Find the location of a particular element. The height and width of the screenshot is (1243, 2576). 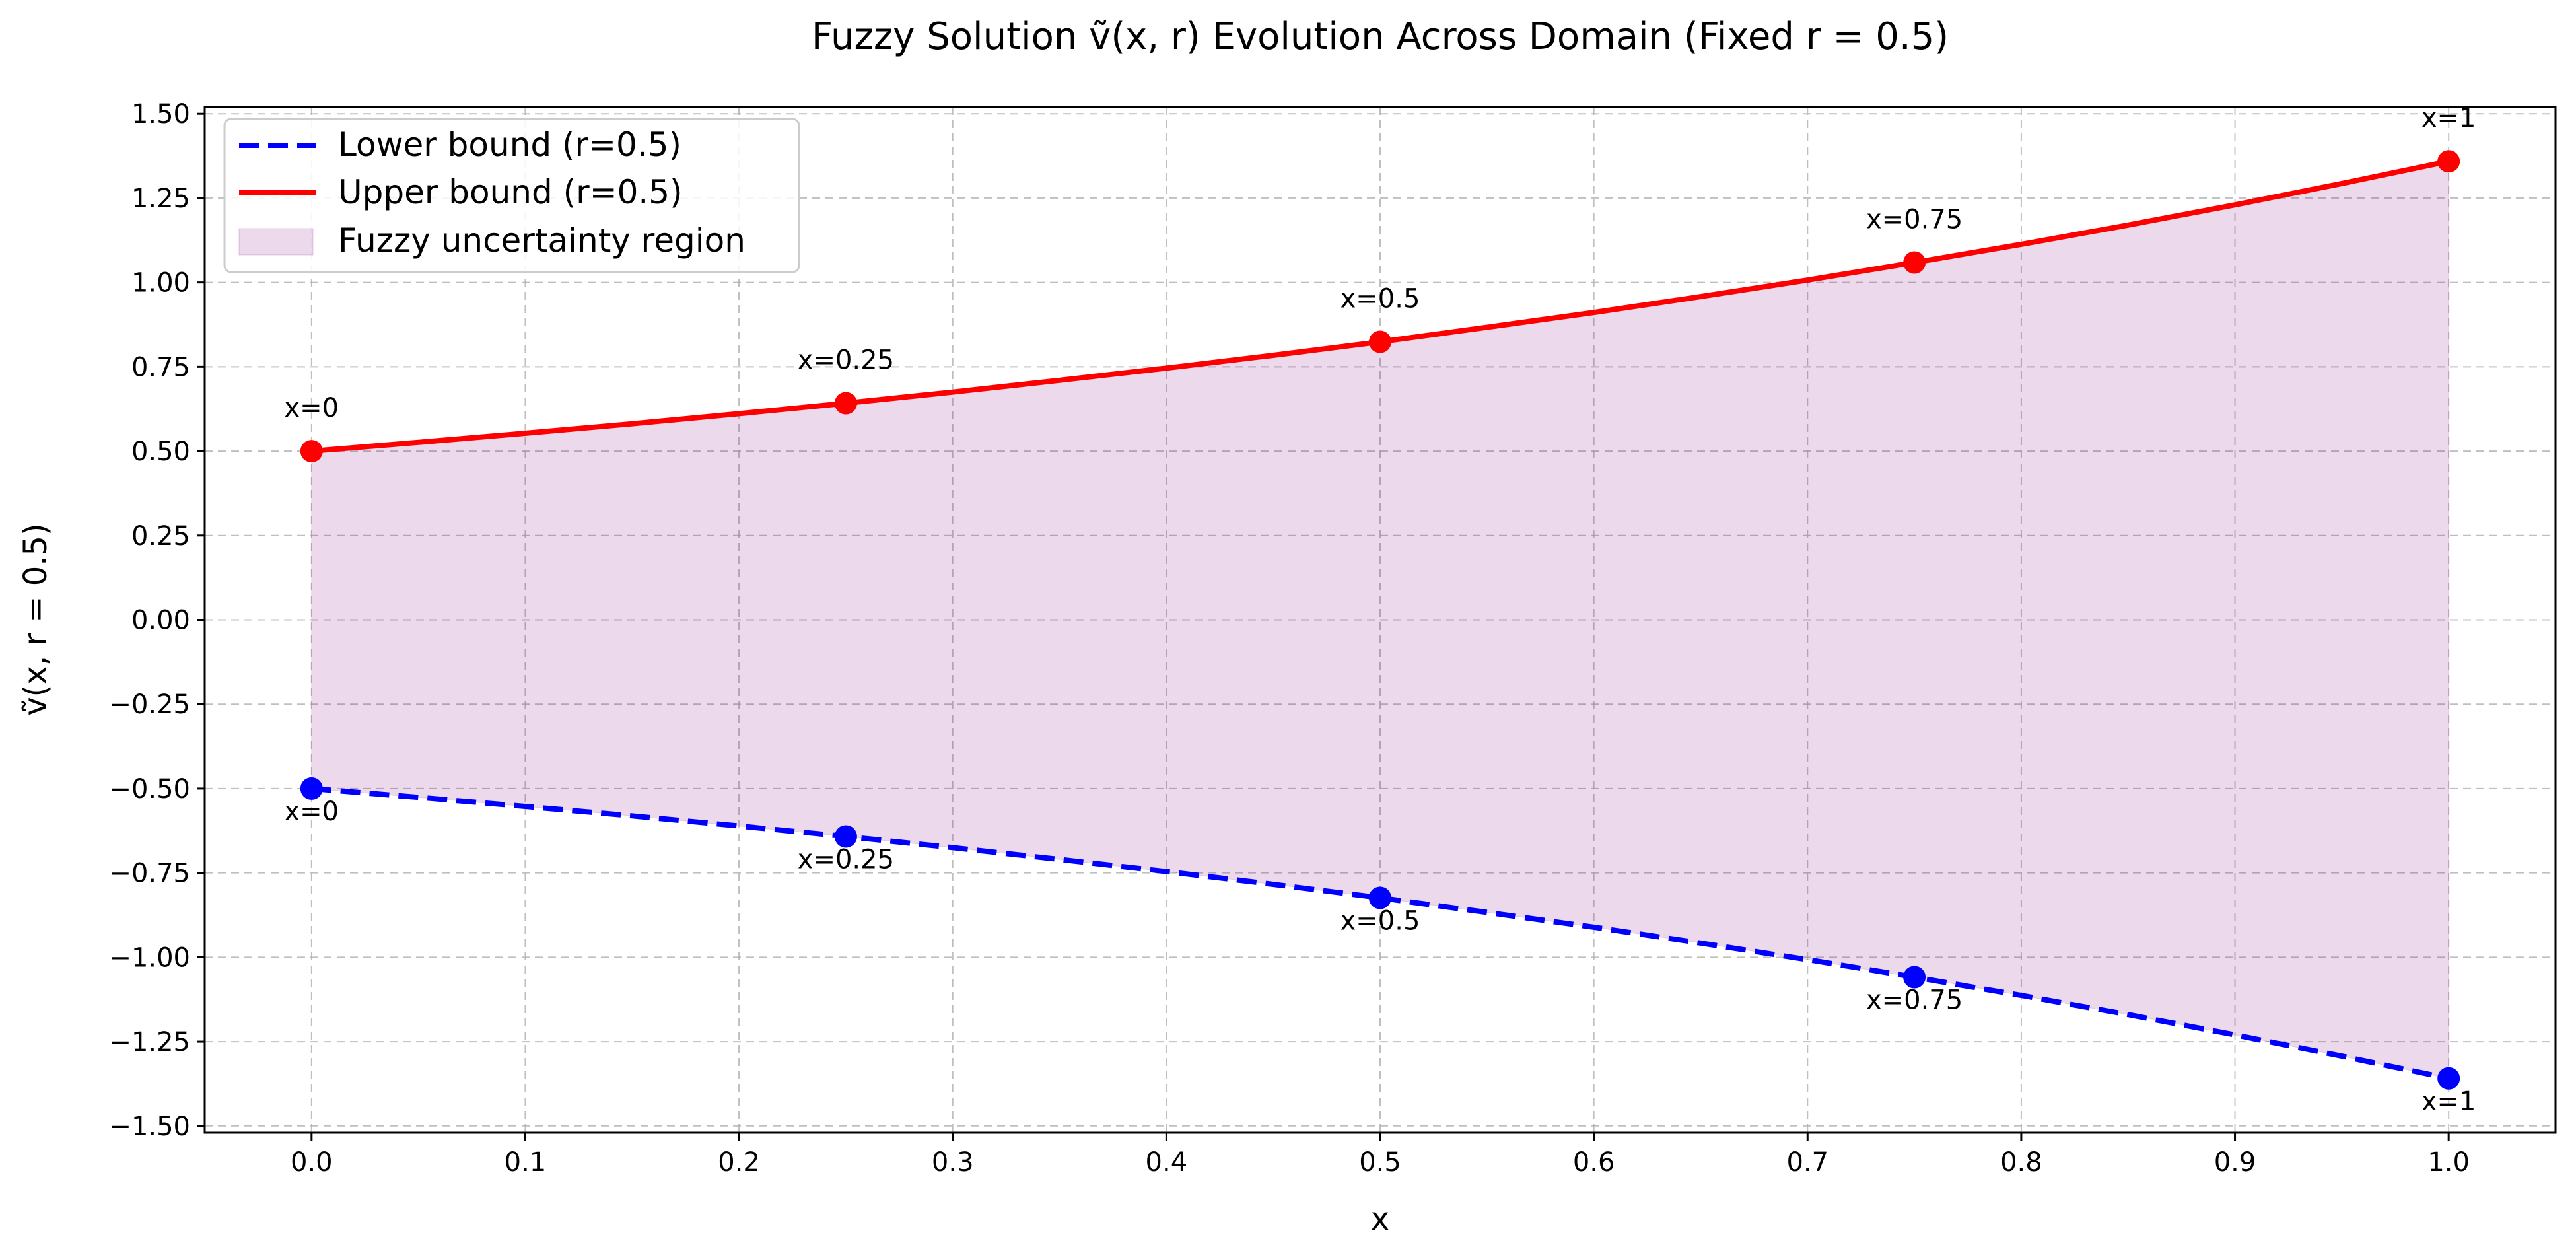

x-tick-label: 1.0 is located at coordinates (2449, 1162).